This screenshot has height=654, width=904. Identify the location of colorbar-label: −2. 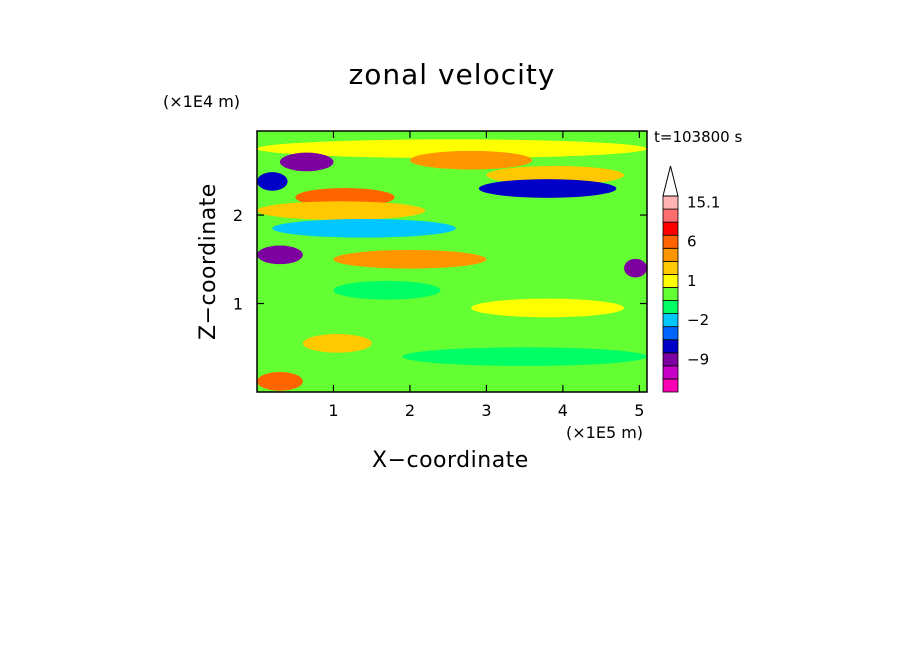
(698, 320).